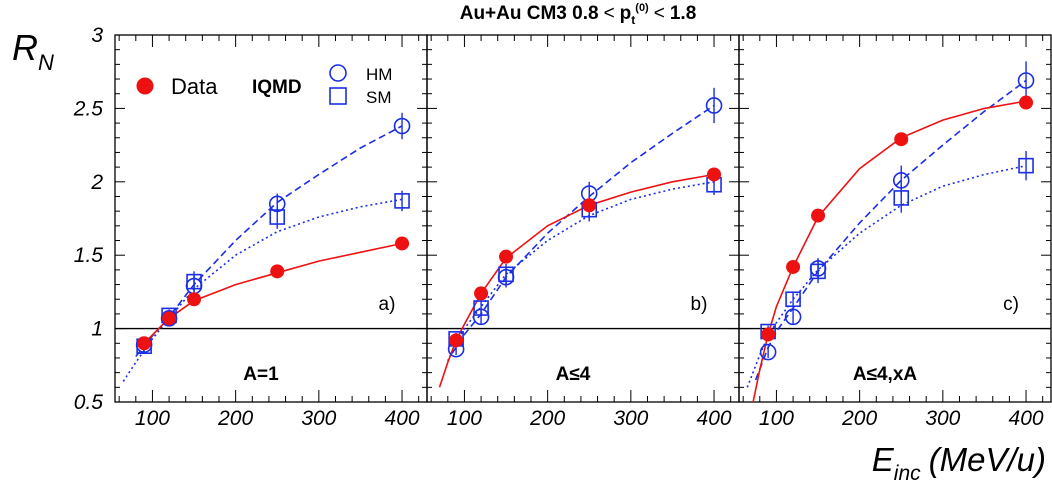  Describe the element at coordinates (96, 182) in the screenshot. I see `y-tick-label: 2` at that location.